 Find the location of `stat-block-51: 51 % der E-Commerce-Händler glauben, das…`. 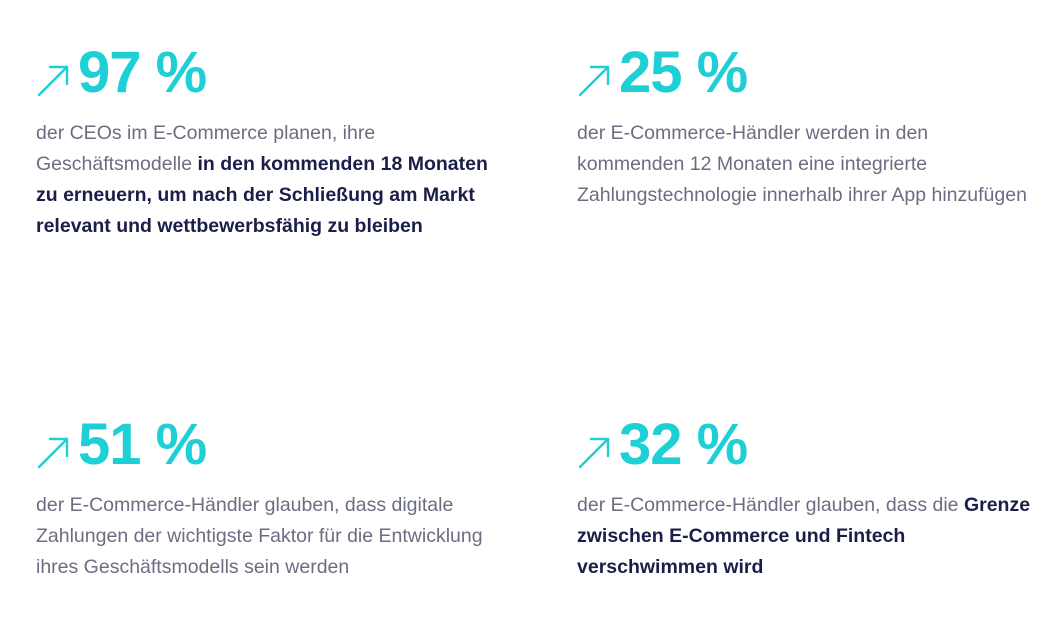

stat-block-51: 51 % der E-Commerce-Händler glauben, das… is located at coordinates (271, 491).